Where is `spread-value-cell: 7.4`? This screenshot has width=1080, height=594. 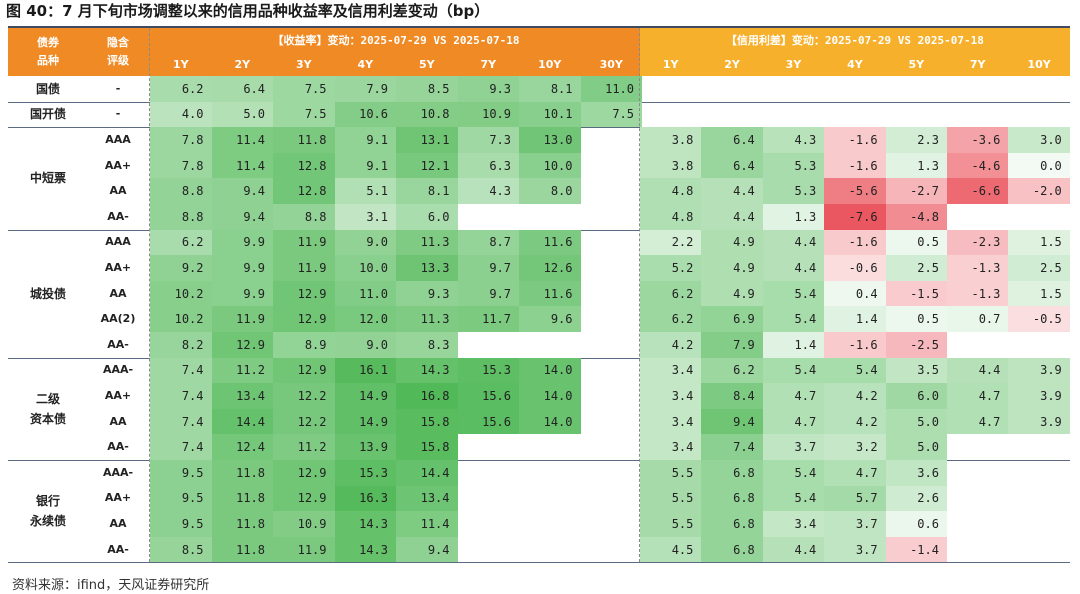
spread-value-cell: 7.4 is located at coordinates (732, 447).